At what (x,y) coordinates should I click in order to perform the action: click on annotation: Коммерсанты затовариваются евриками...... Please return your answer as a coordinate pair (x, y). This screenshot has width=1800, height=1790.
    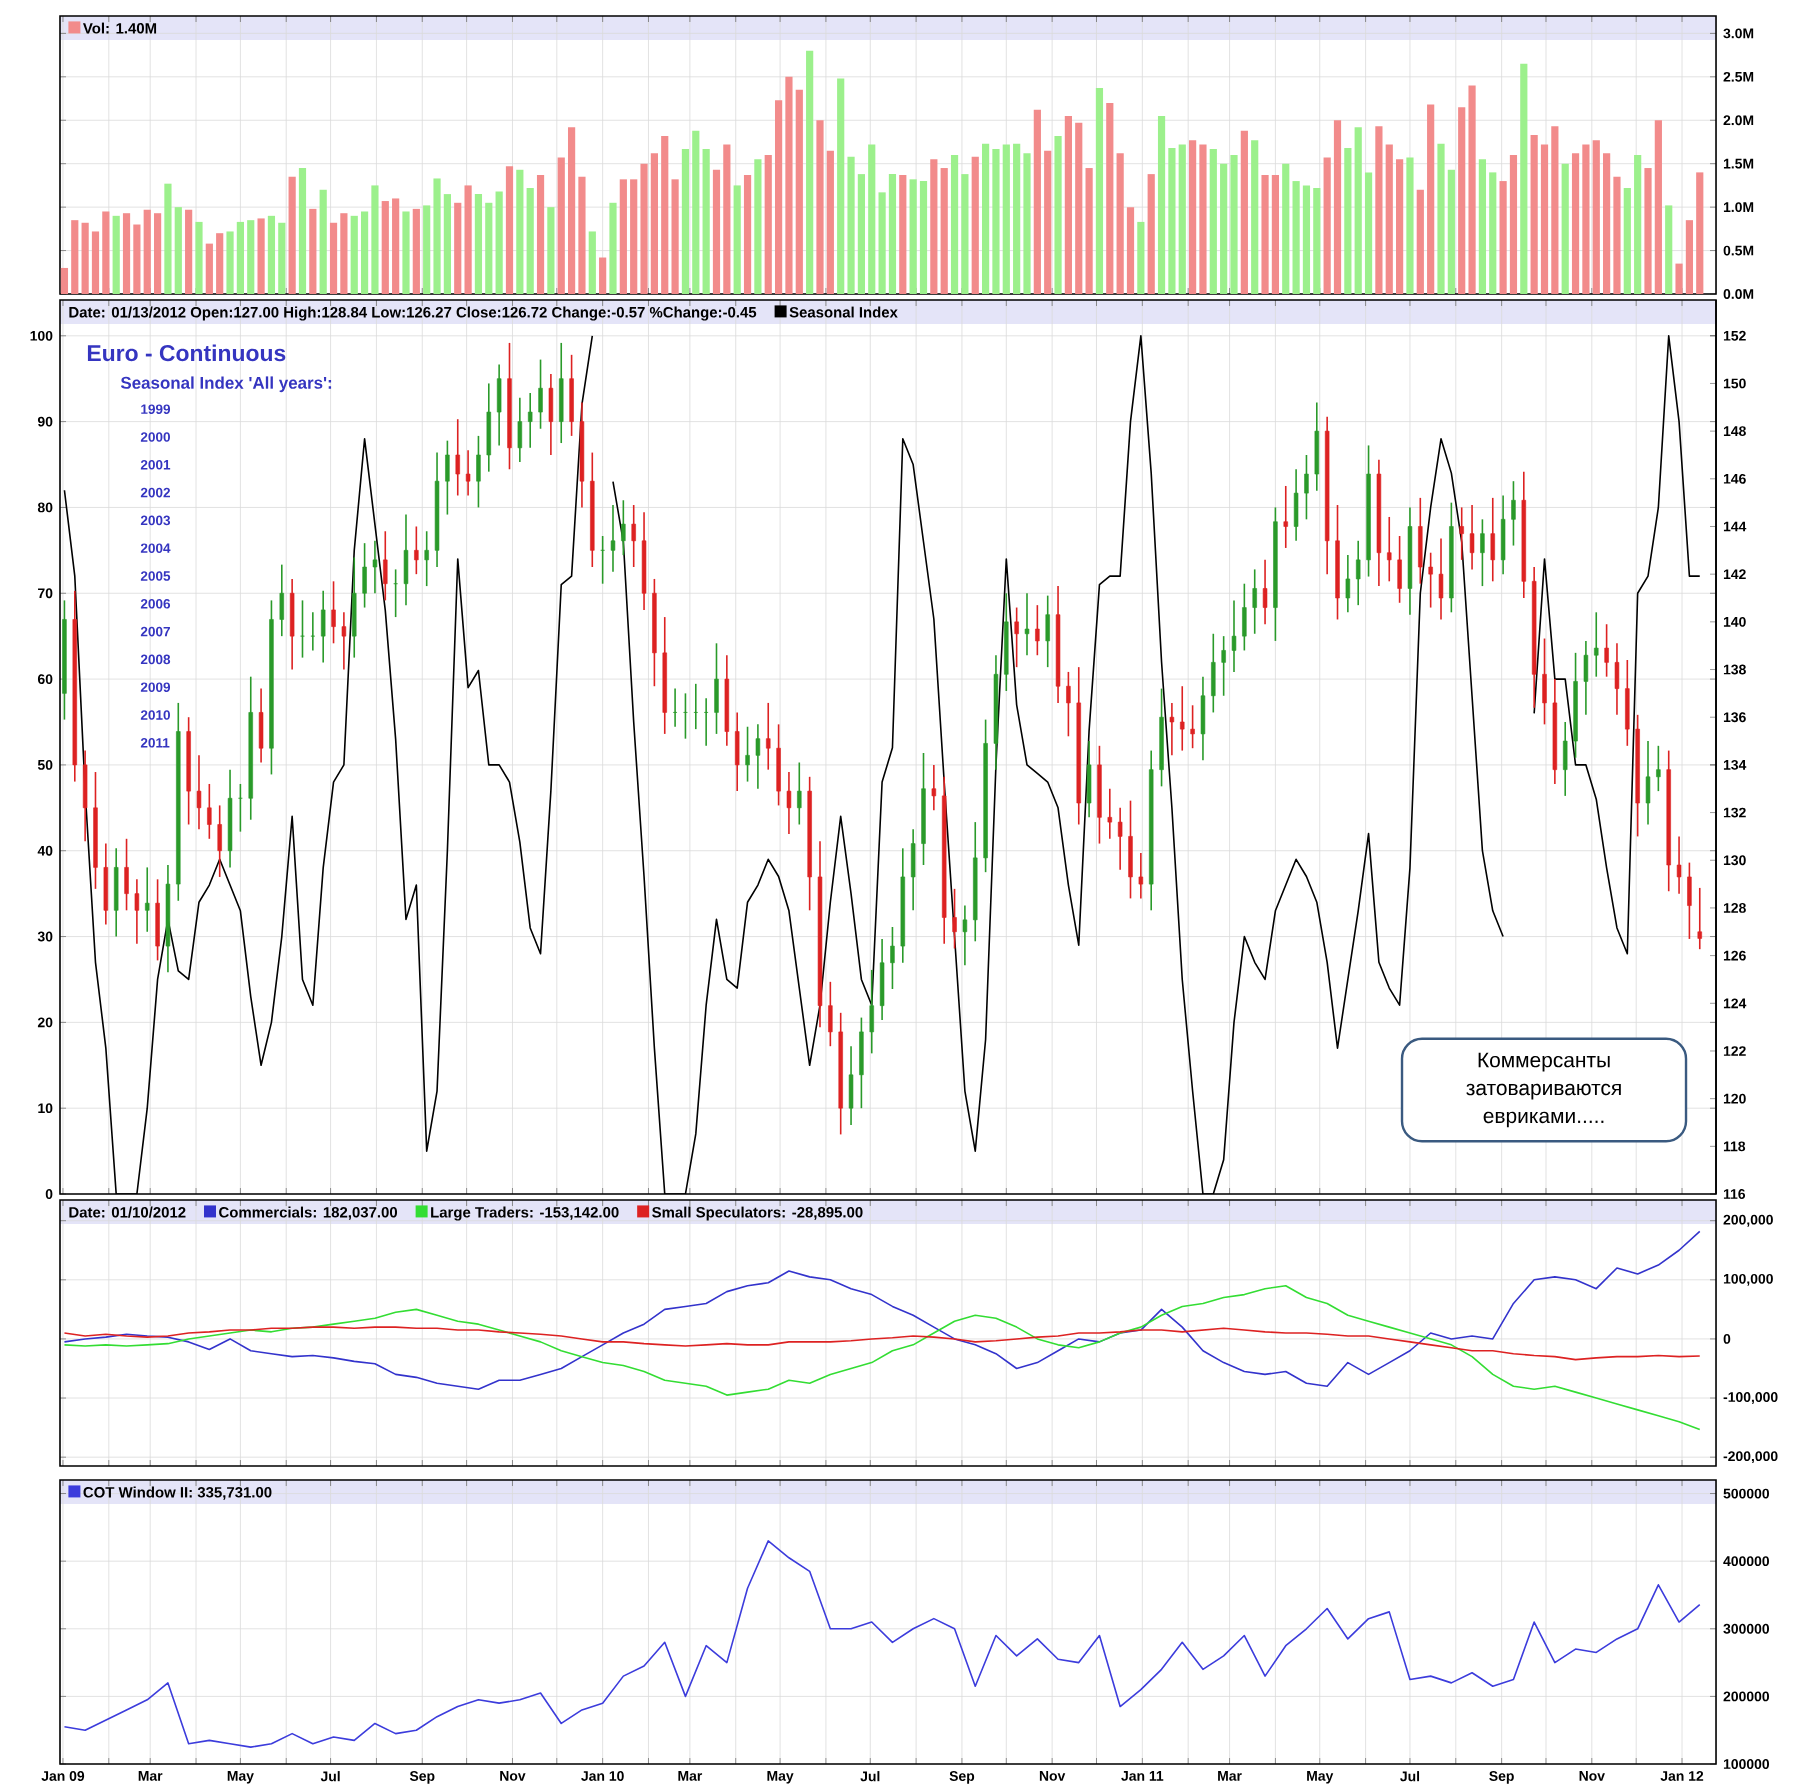
    Looking at the image, I should click on (1543, 1090).